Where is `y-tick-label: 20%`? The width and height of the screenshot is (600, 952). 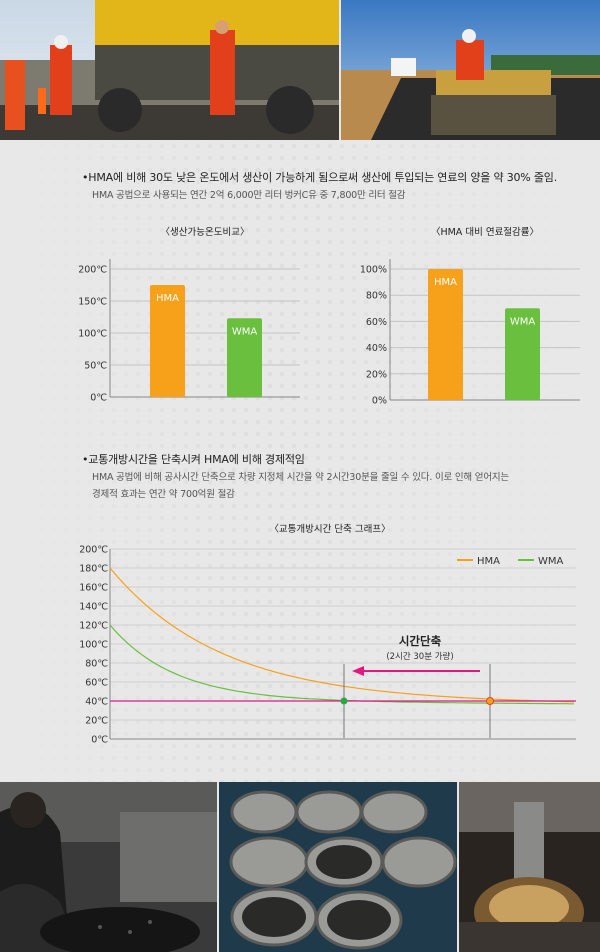 y-tick-label: 20% is located at coordinates (376, 374).